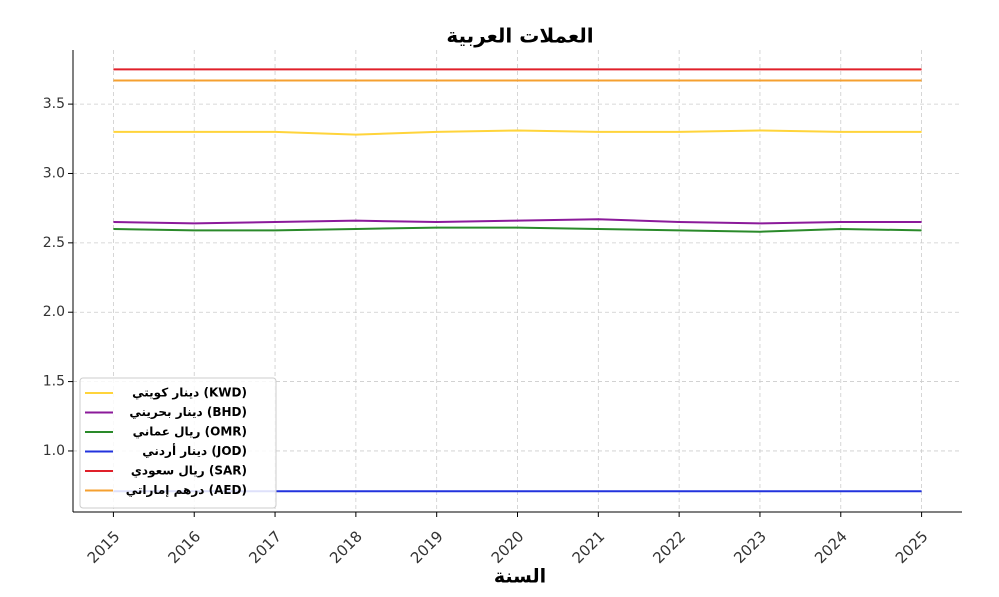 This screenshot has width=999, height=597. Describe the element at coordinates (189, 471) in the screenshot. I see `legend-label: ريال سعودي (SAR)` at that location.